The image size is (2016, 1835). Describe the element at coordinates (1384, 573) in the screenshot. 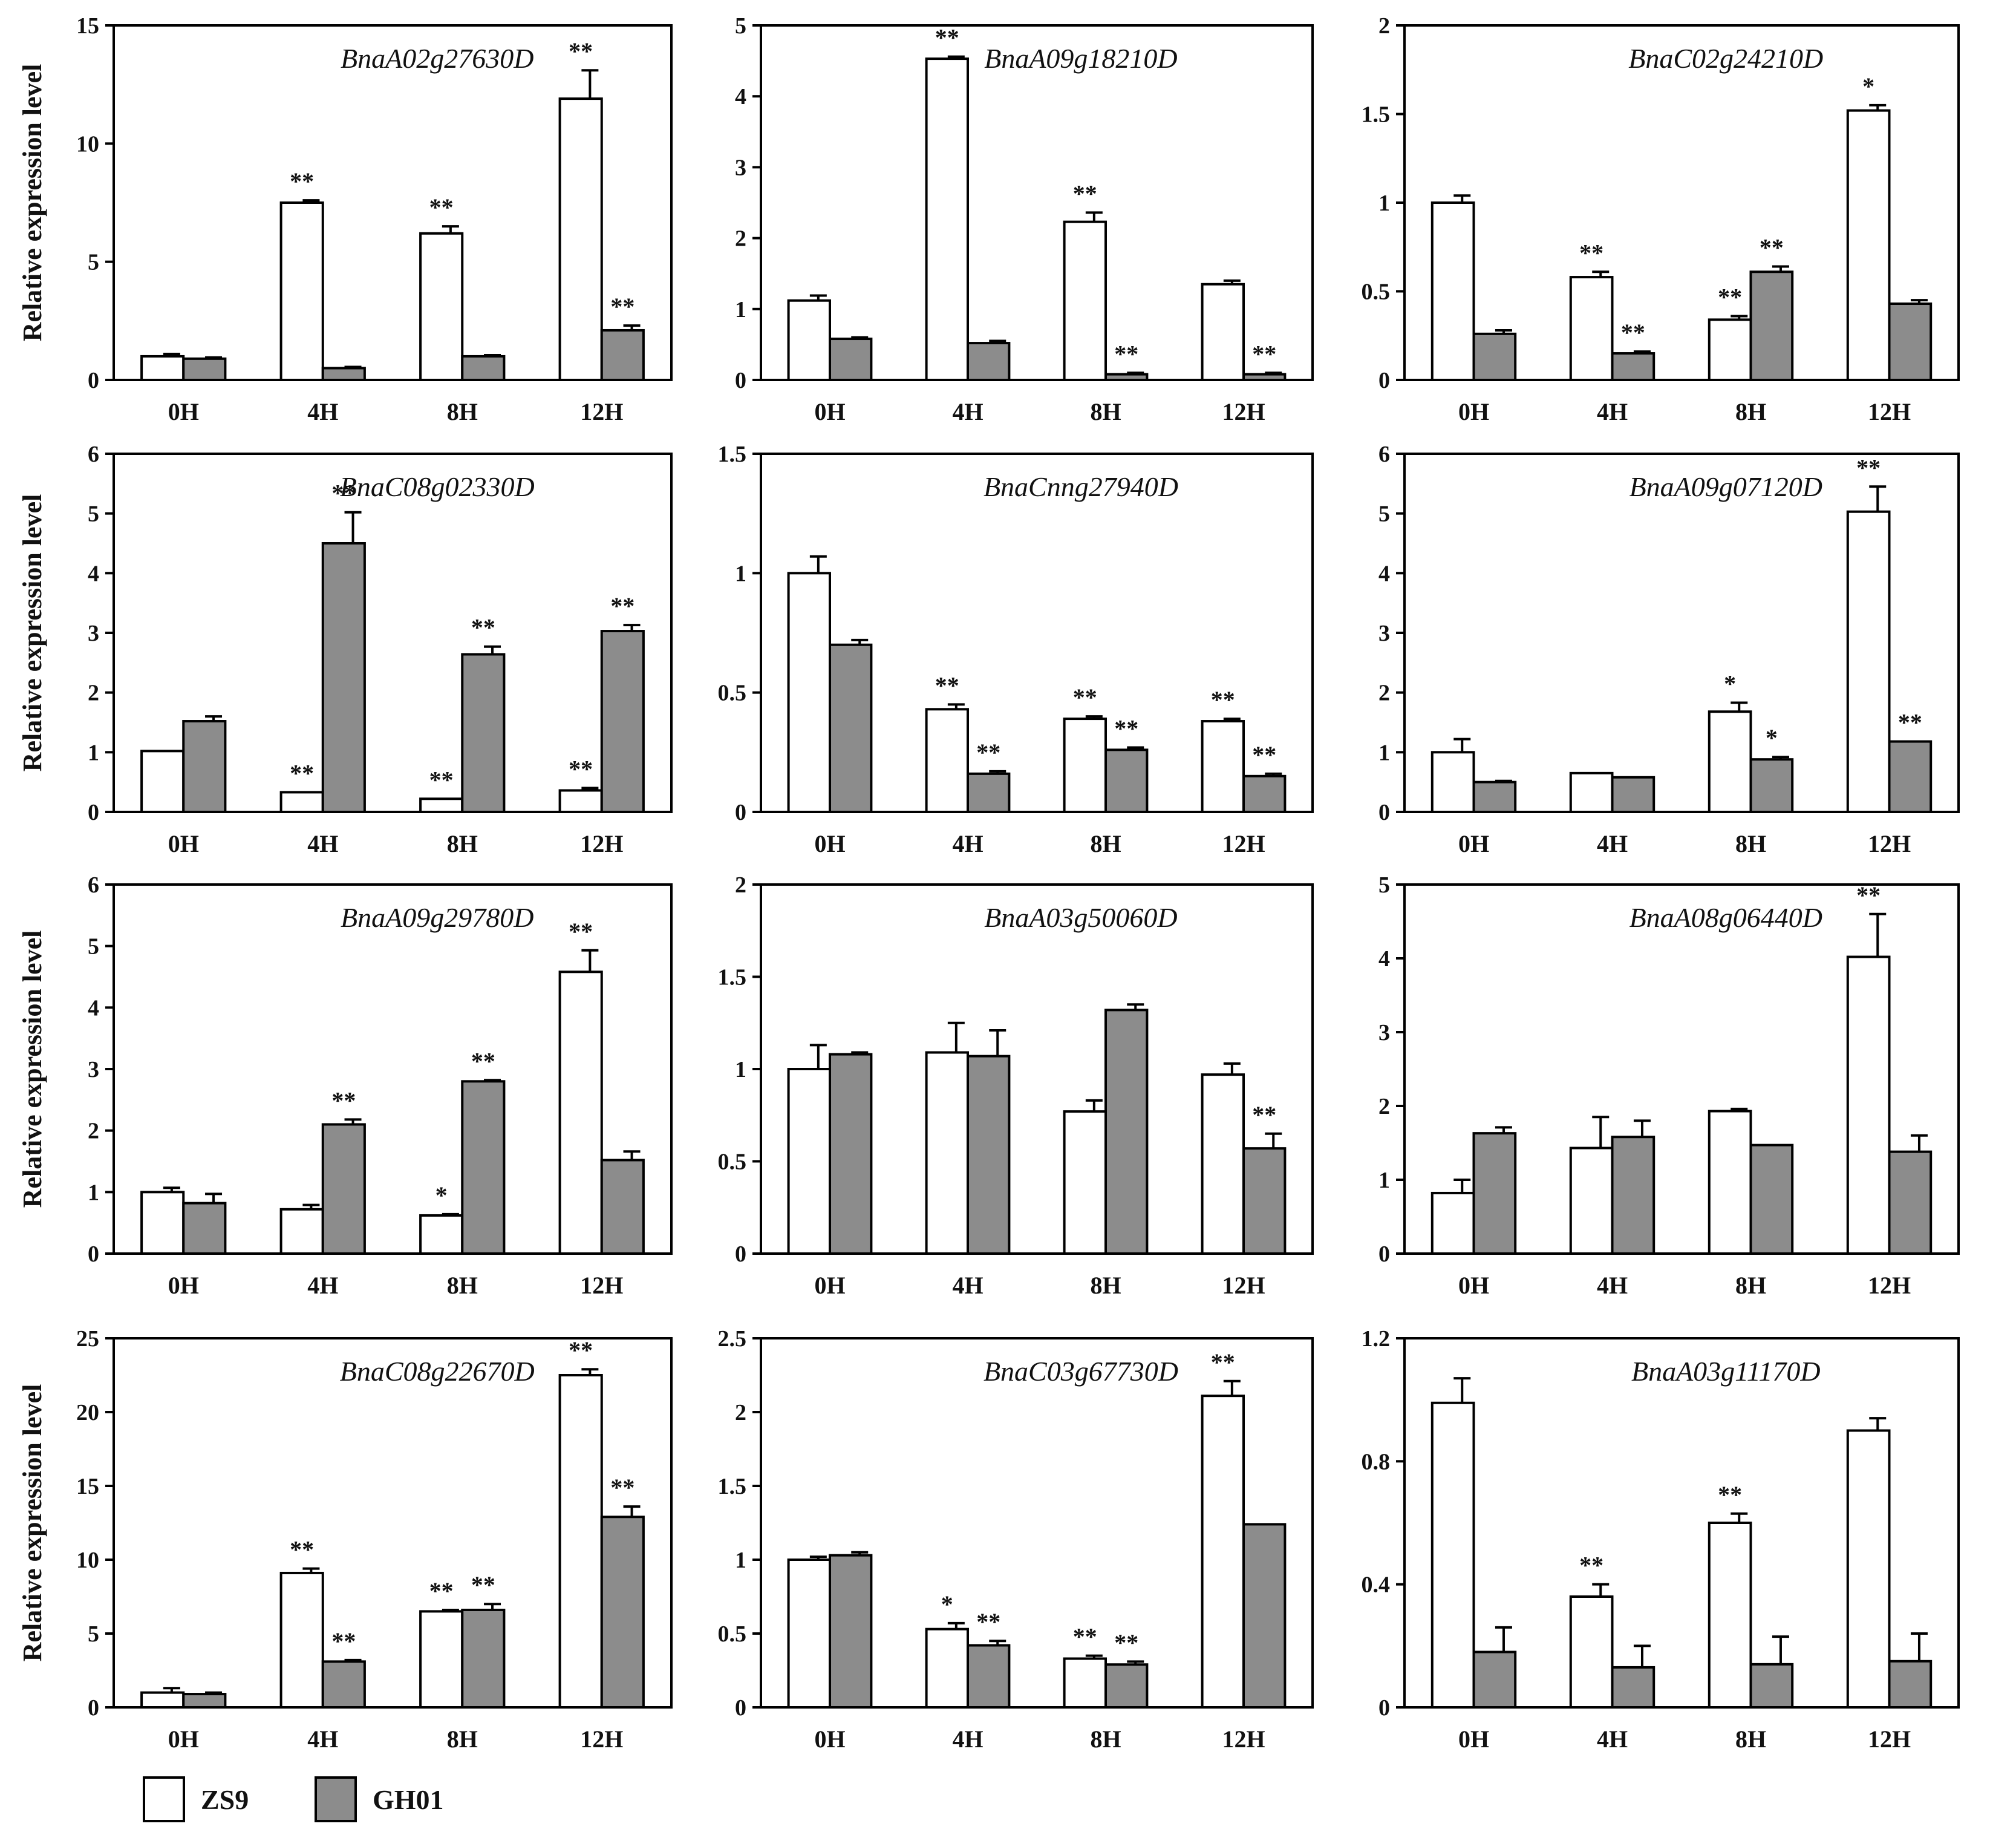

I see `y-tick-label: 4` at that location.